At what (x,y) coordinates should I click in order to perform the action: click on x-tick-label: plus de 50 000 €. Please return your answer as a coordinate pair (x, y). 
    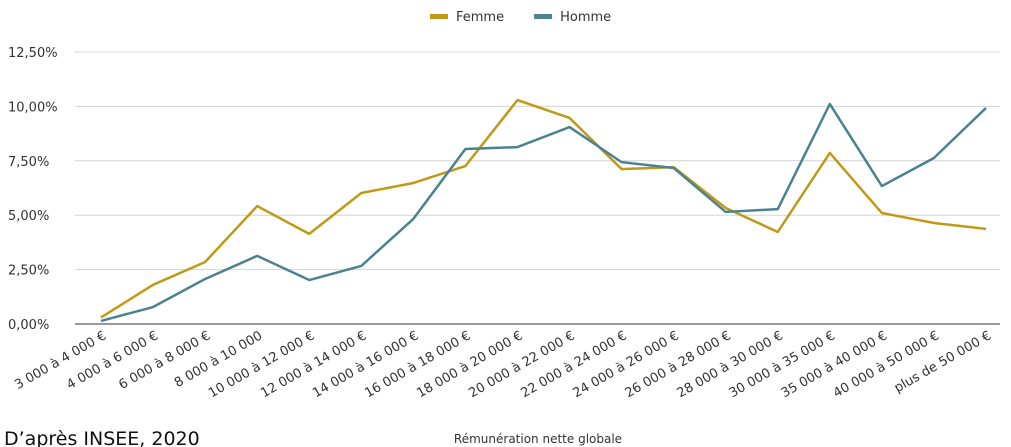
    Looking at the image, I should click on (943, 362).